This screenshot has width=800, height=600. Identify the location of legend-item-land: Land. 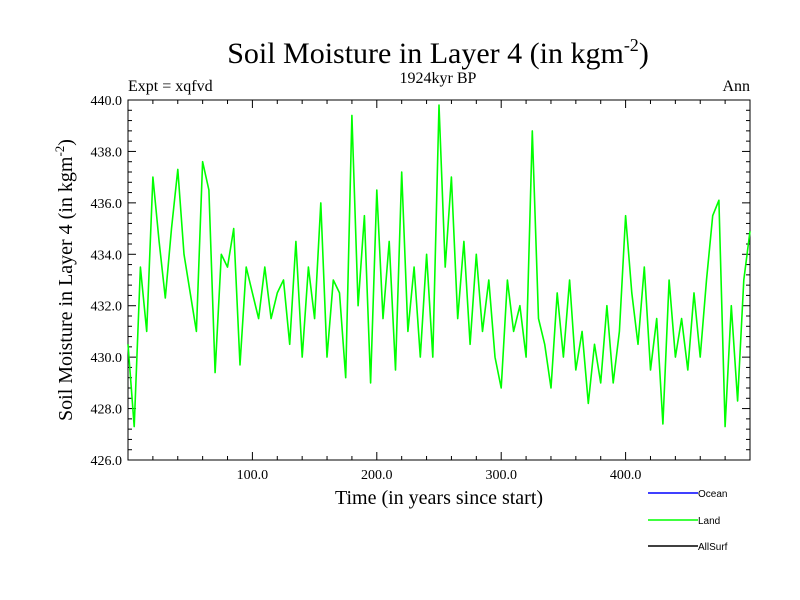
(684, 521).